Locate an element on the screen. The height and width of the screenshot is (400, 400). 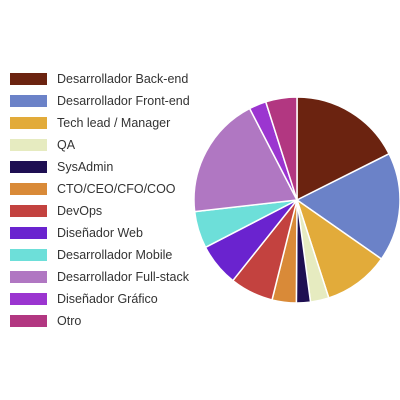
legend-label: Diseñador Web is located at coordinates (100, 233).